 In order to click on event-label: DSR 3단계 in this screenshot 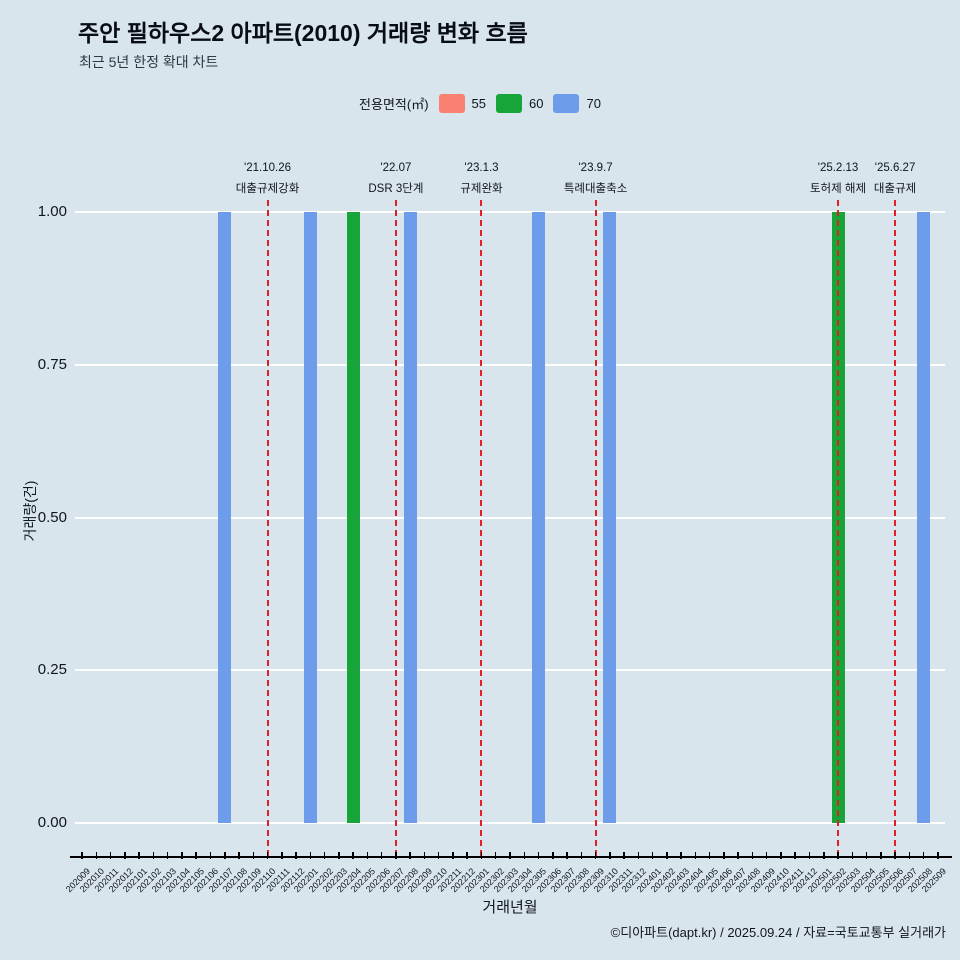, I will do `click(396, 189)`.